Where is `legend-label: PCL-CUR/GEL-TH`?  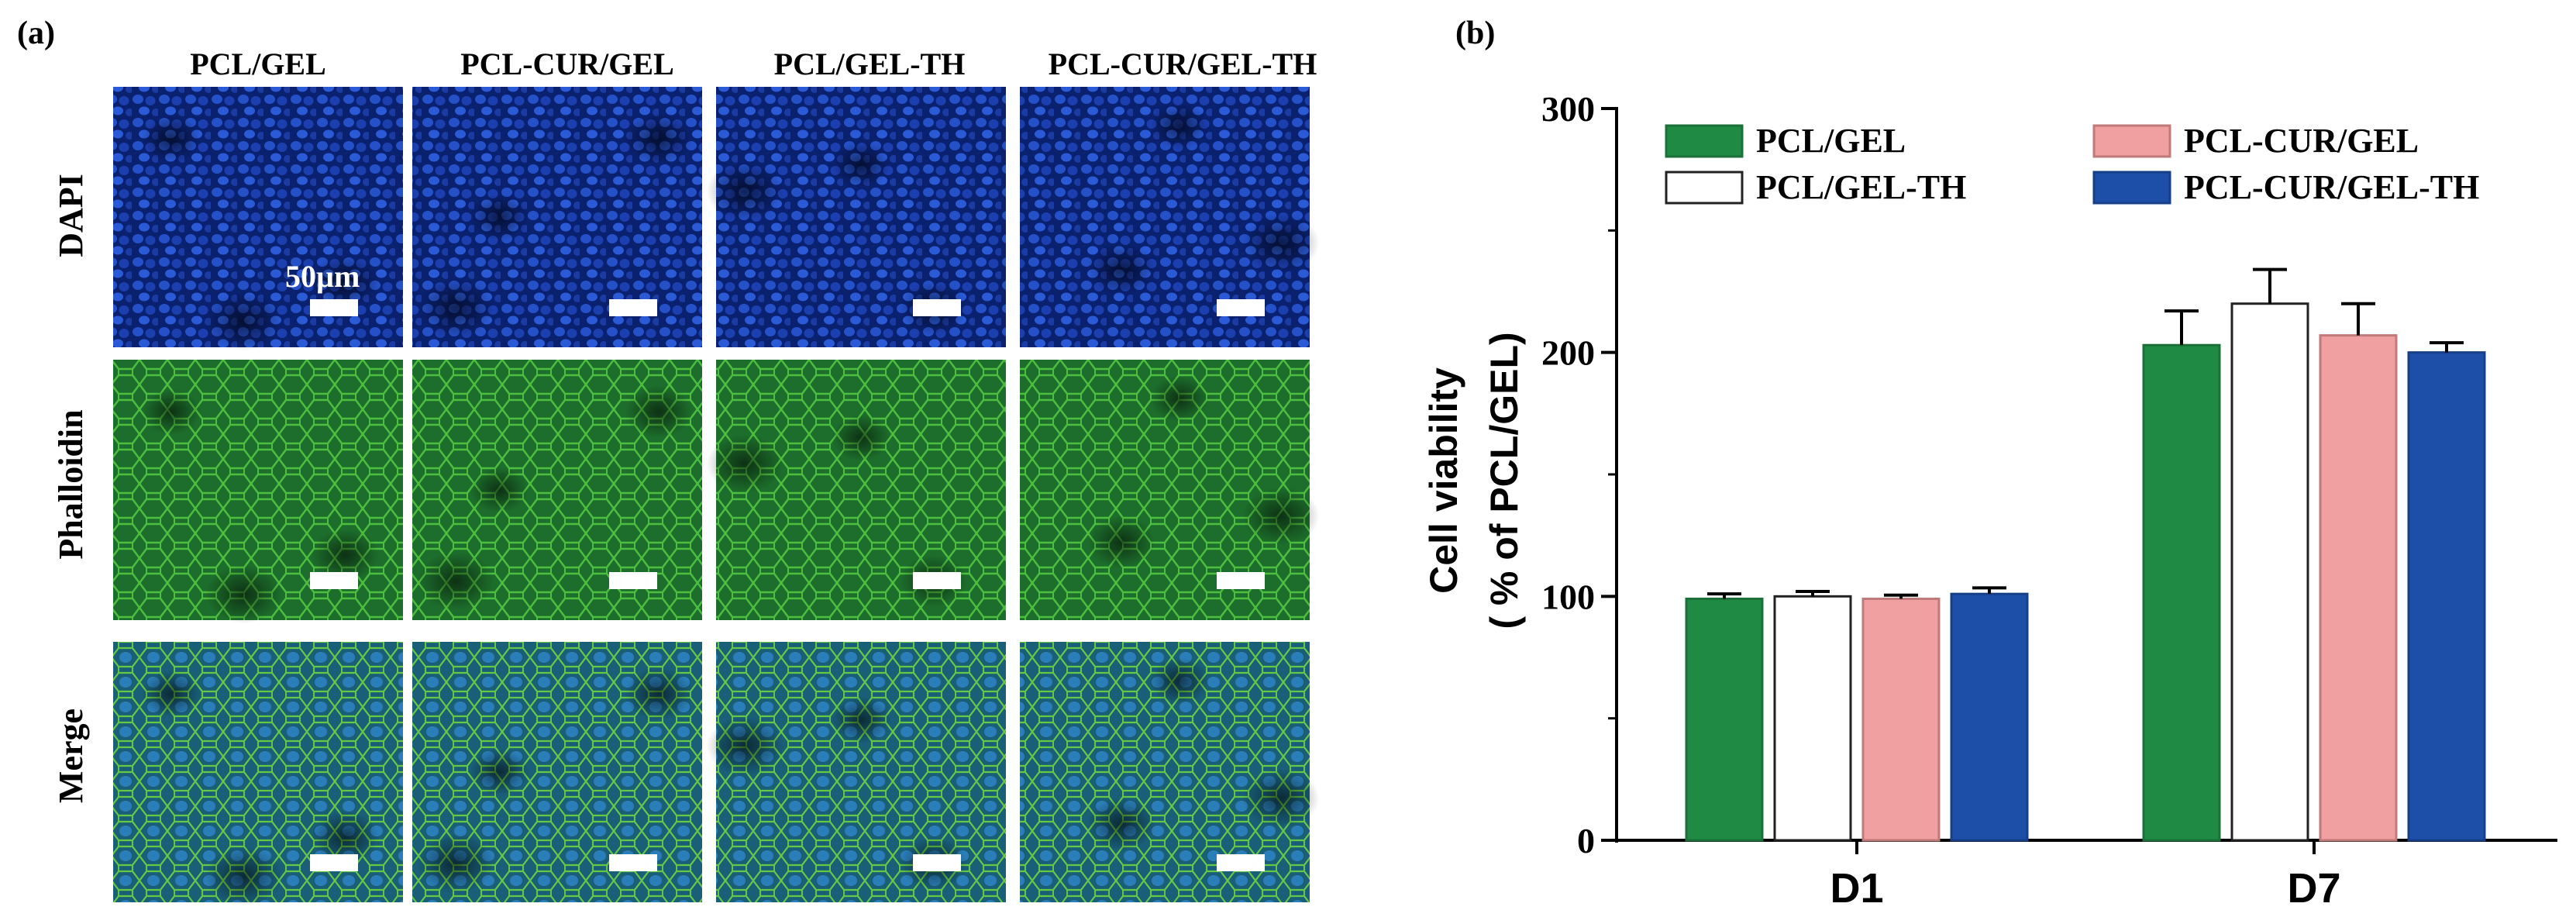
legend-label: PCL-CUR/GEL-TH is located at coordinates (2331, 187).